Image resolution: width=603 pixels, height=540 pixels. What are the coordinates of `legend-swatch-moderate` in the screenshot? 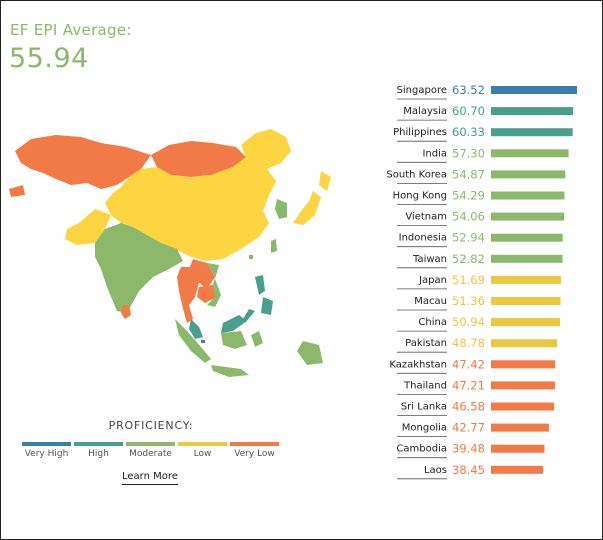 It's located at (150, 444).